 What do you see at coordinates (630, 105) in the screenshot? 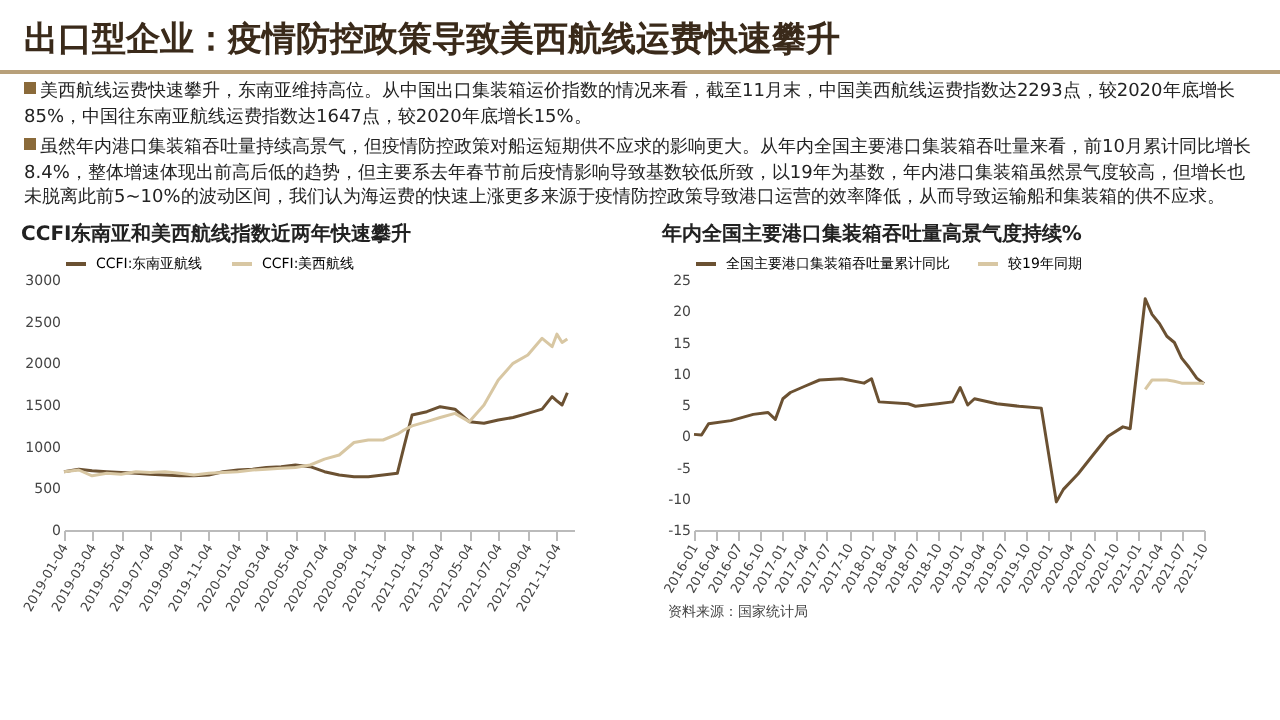
I see `text: 美西航线运费快速攀升，东南亚维持高位。从中国出口集装箱运价指数的情况来看，截至11月末，中国美西航线运费指数达2293点，较2020年底增长85%，中国往东南亚航线运费指数达1647点，较2020年底增长15%。` at bounding box center [630, 105].